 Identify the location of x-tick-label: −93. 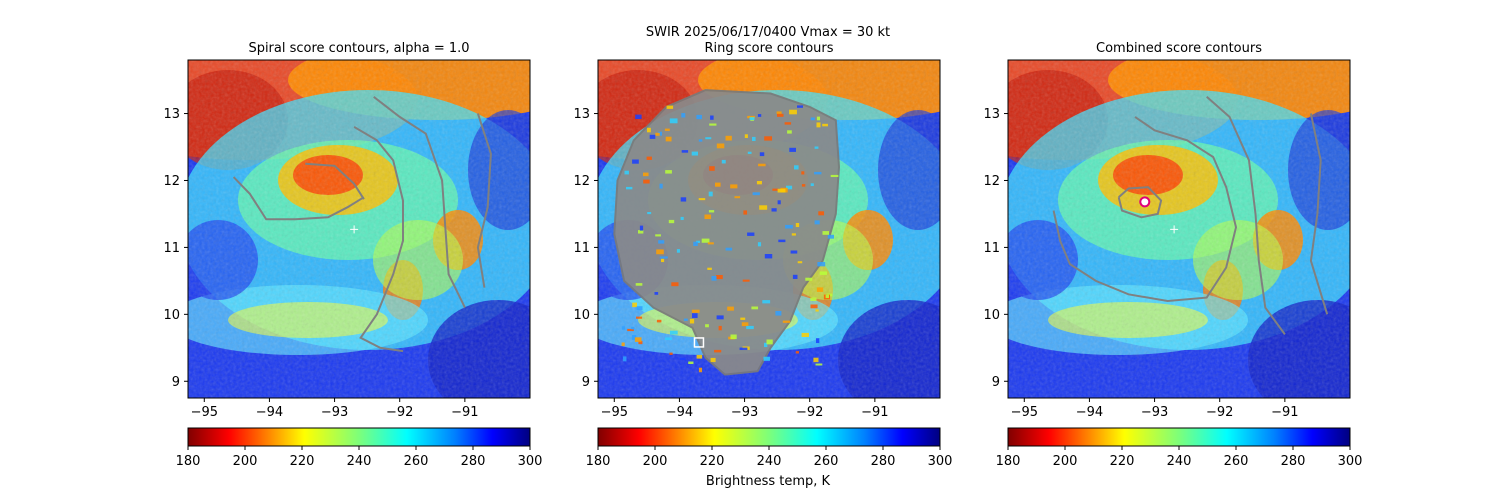
(1154, 412).